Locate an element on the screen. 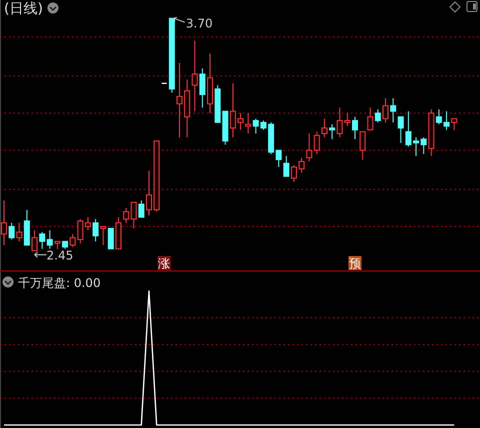 This screenshot has height=428, width=480. chart-title: 千万尾盘: 0.00 is located at coordinates (59, 283).